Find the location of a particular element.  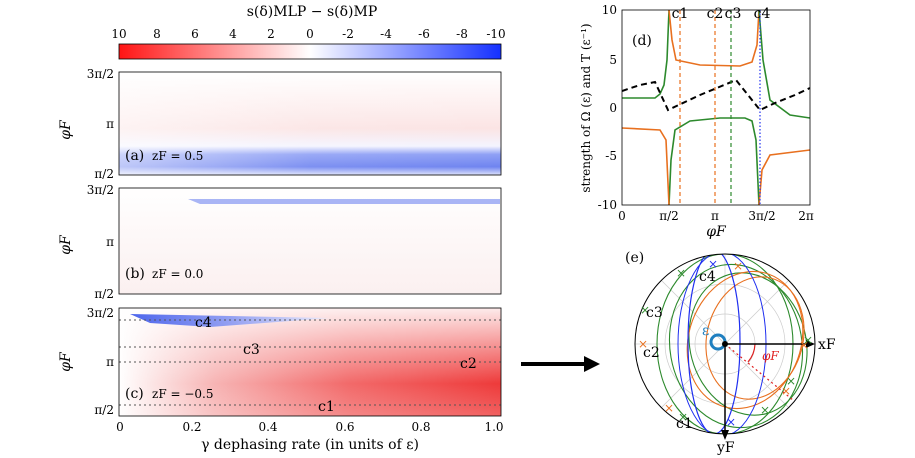

cb-tick-0: 10 is located at coordinates (118, 34).